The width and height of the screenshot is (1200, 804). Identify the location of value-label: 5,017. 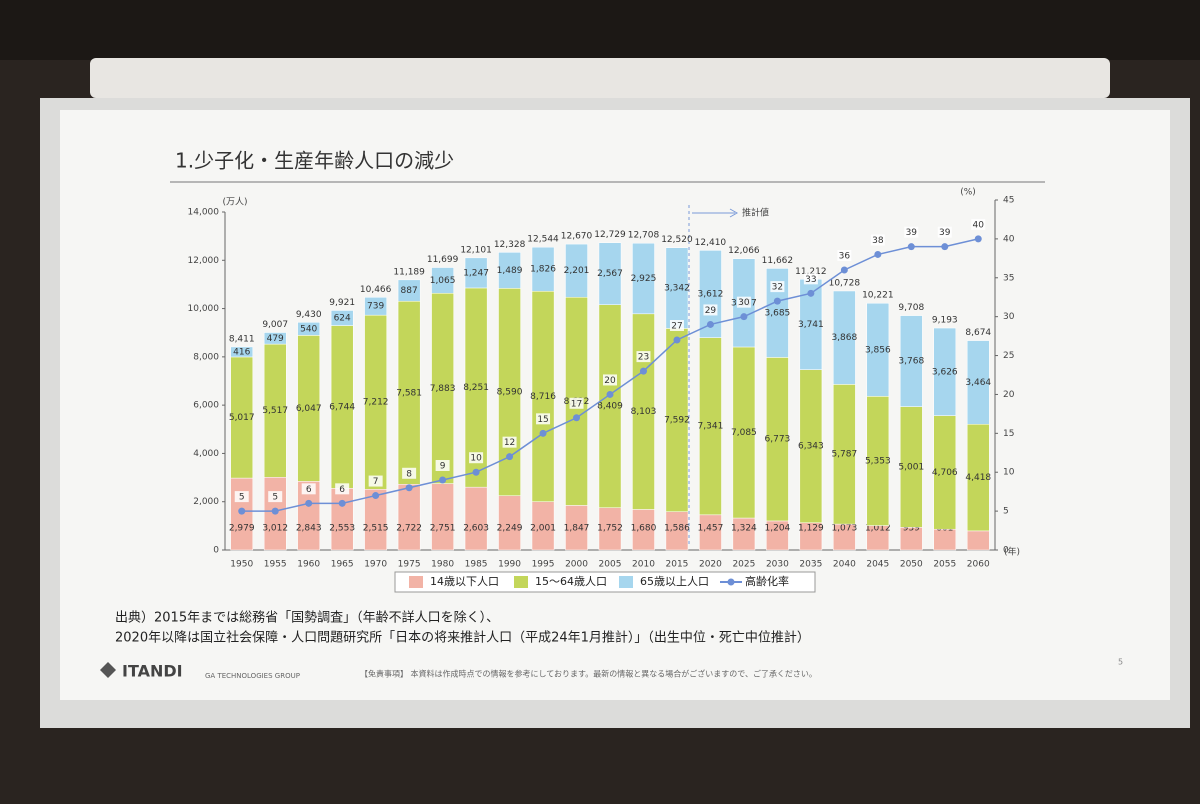
(242, 418).